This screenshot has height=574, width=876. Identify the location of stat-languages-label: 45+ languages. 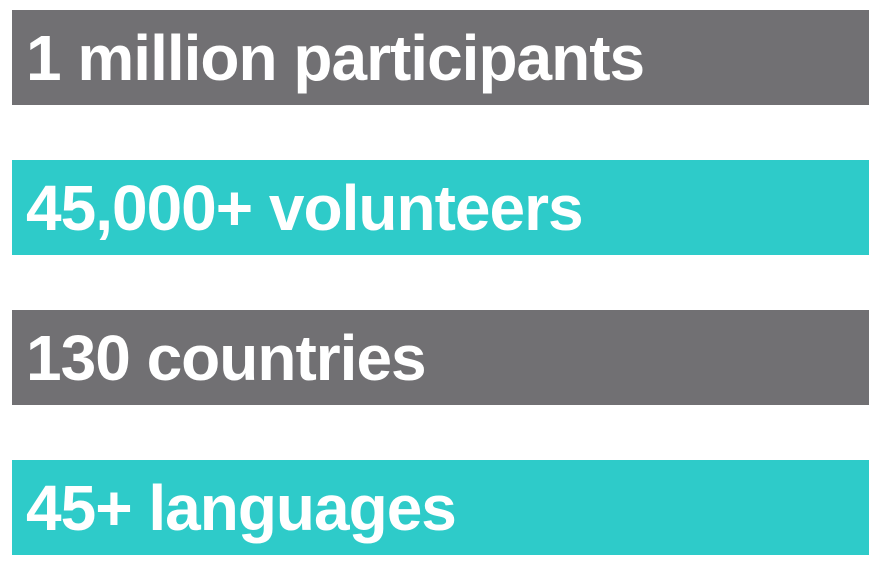
(241, 507).